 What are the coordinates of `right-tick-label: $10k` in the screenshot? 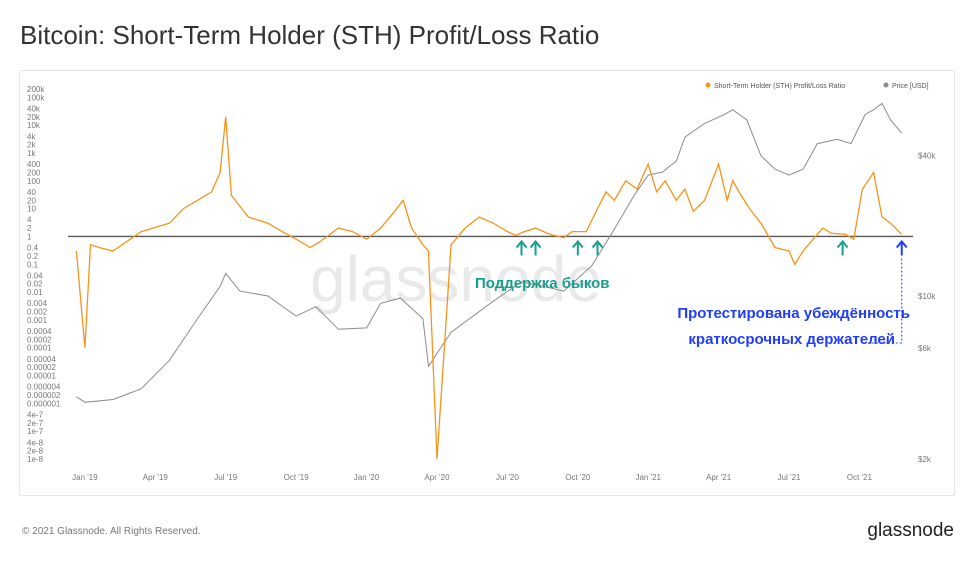 It's located at (927, 296).